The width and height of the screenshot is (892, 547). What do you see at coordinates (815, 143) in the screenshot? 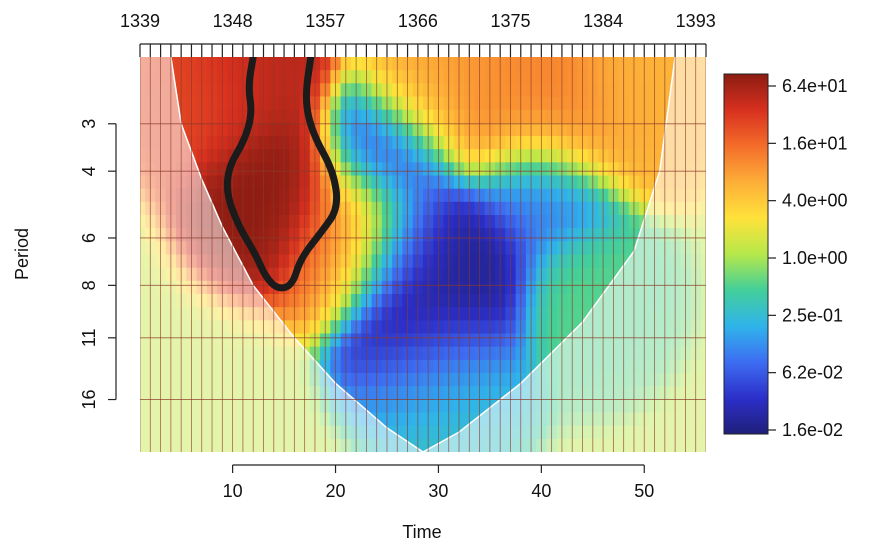
I see `colorbar-label: 1.6e+01` at bounding box center [815, 143].